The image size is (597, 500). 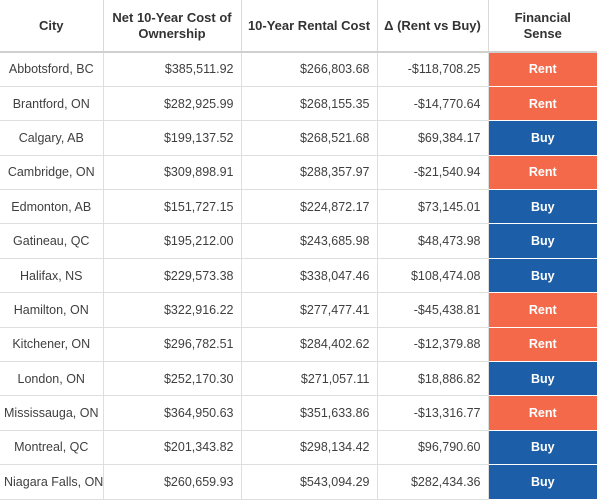 What do you see at coordinates (172, 173) in the screenshot?
I see `cell-ownership-cost: $309,898.91` at bounding box center [172, 173].